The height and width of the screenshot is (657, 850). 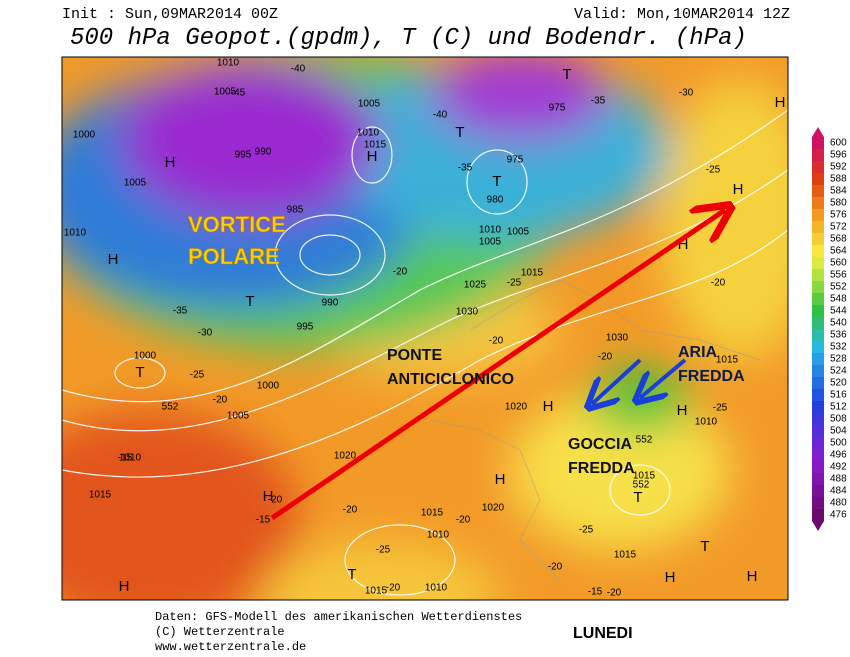 I want to click on map-label: 995, so click(x=243, y=155).